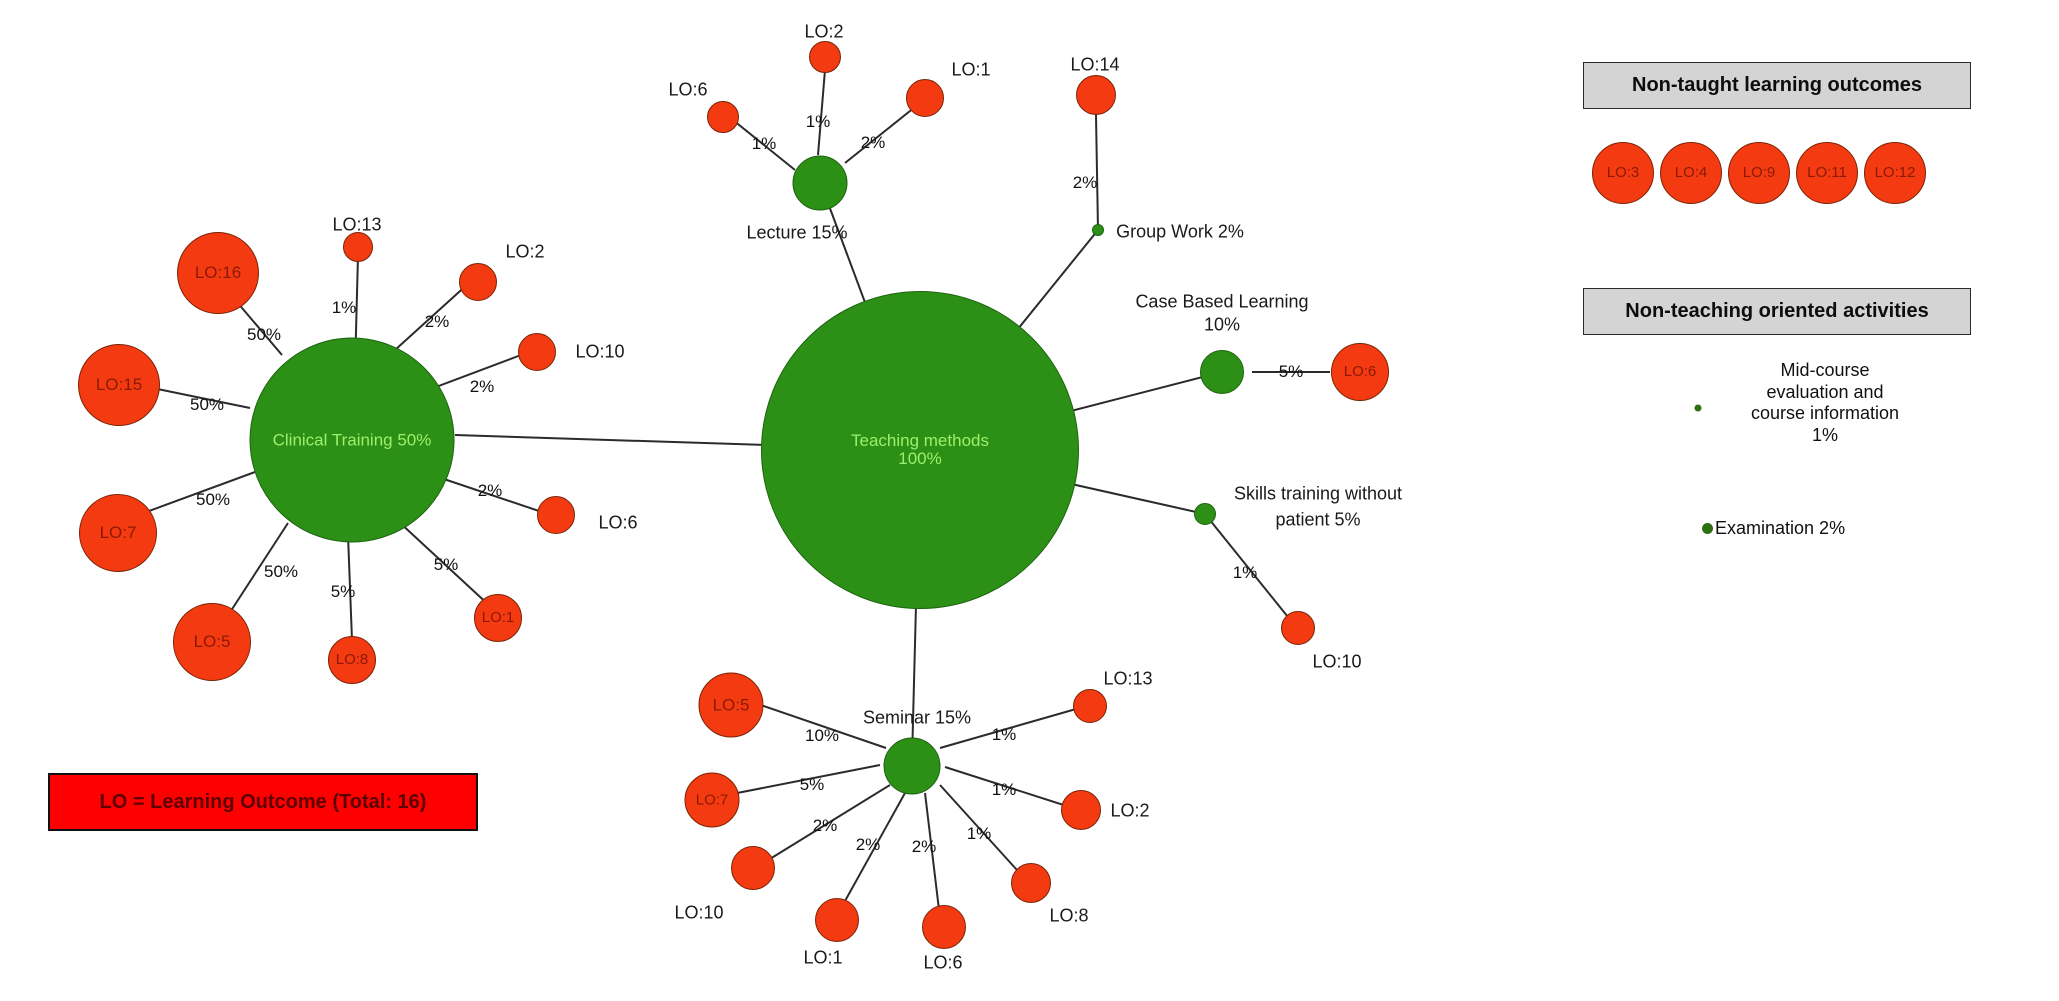  What do you see at coordinates (352, 440) in the screenshot?
I see `node-clinical-training: Clinical Training 50%` at bounding box center [352, 440].